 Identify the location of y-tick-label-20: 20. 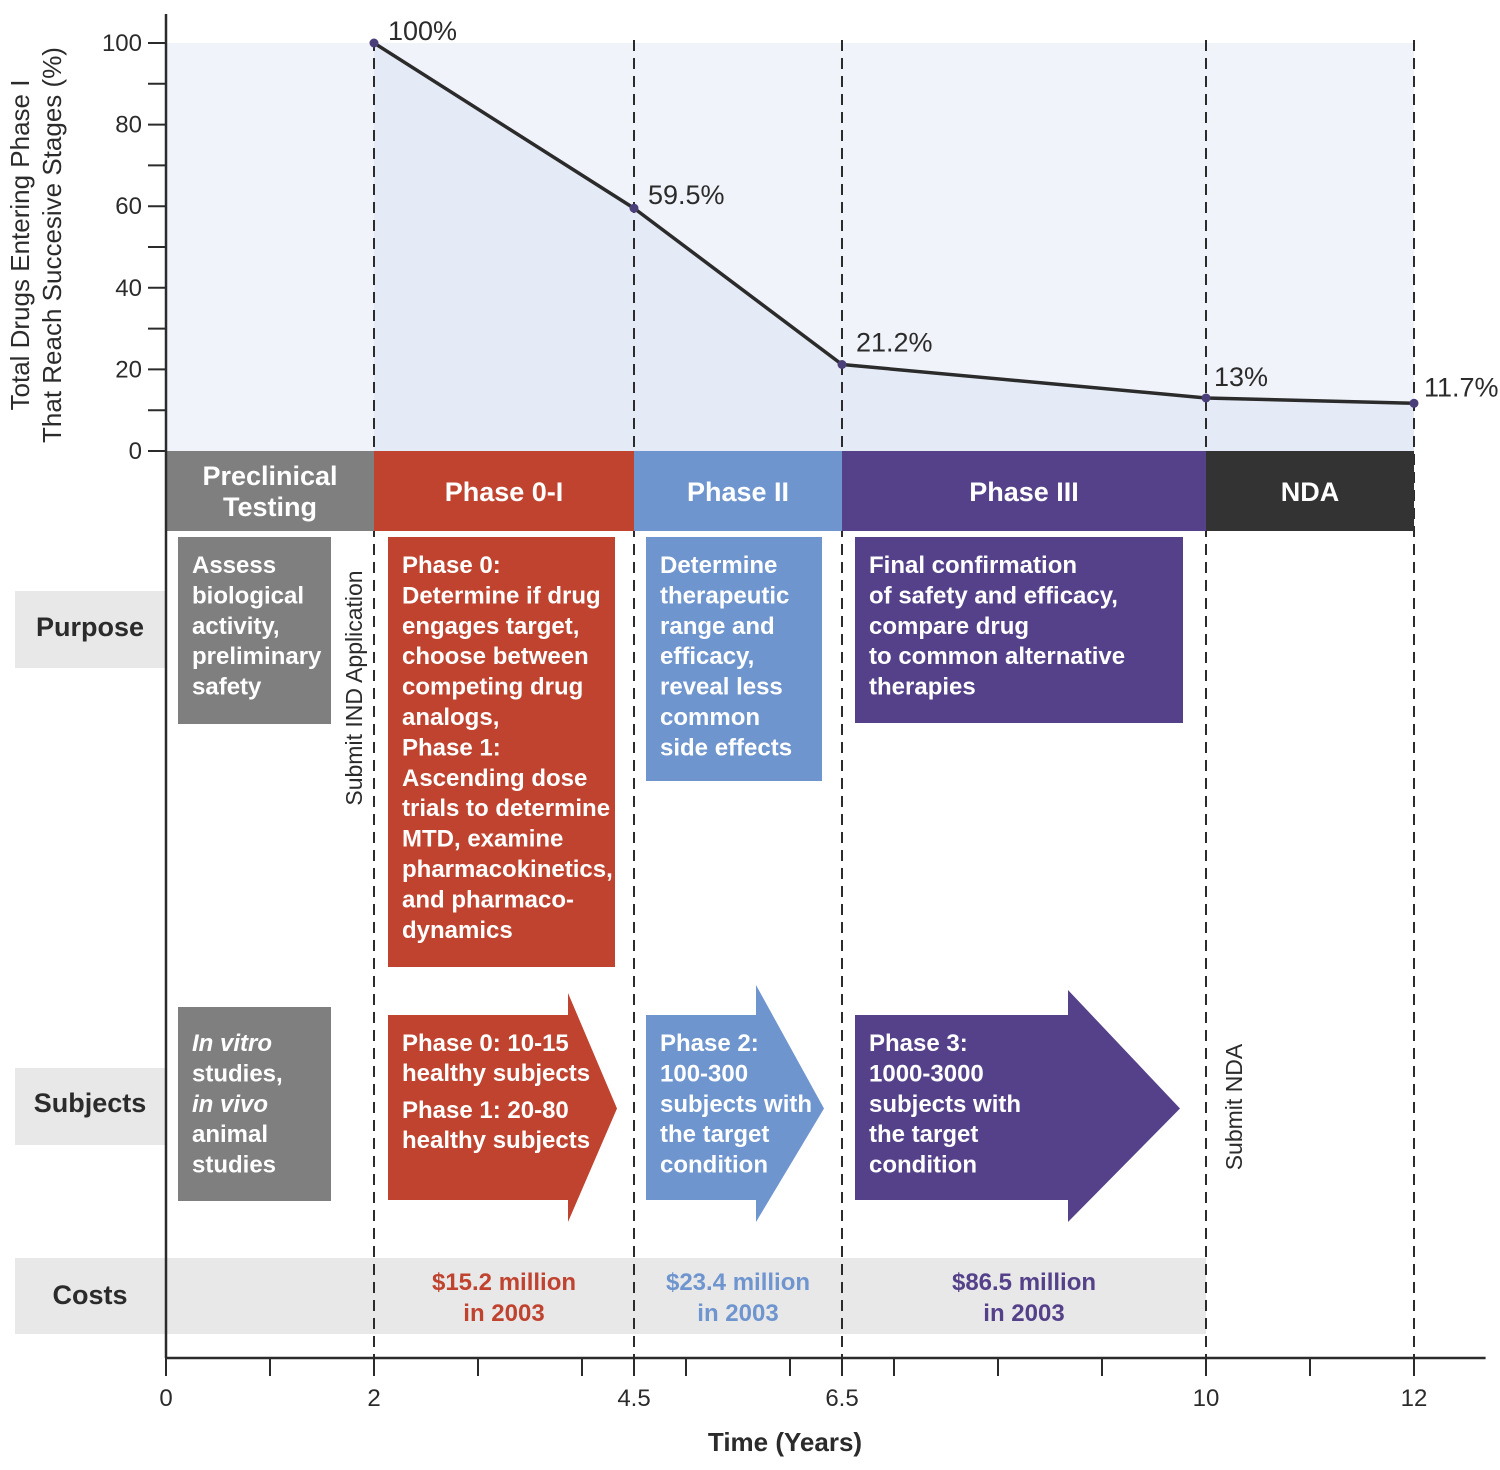
(128, 369).